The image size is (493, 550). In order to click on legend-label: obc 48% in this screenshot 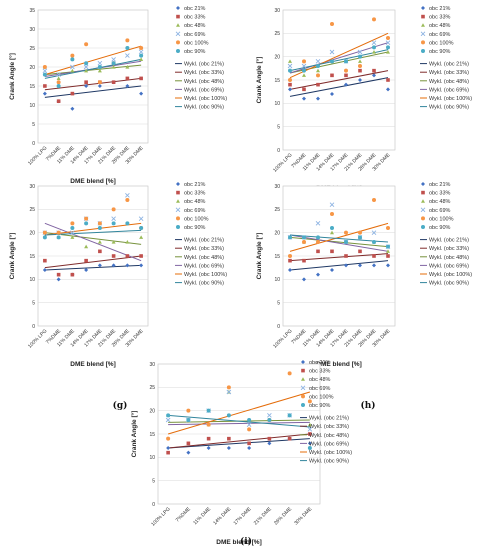, I will do `click(440, 26)`.